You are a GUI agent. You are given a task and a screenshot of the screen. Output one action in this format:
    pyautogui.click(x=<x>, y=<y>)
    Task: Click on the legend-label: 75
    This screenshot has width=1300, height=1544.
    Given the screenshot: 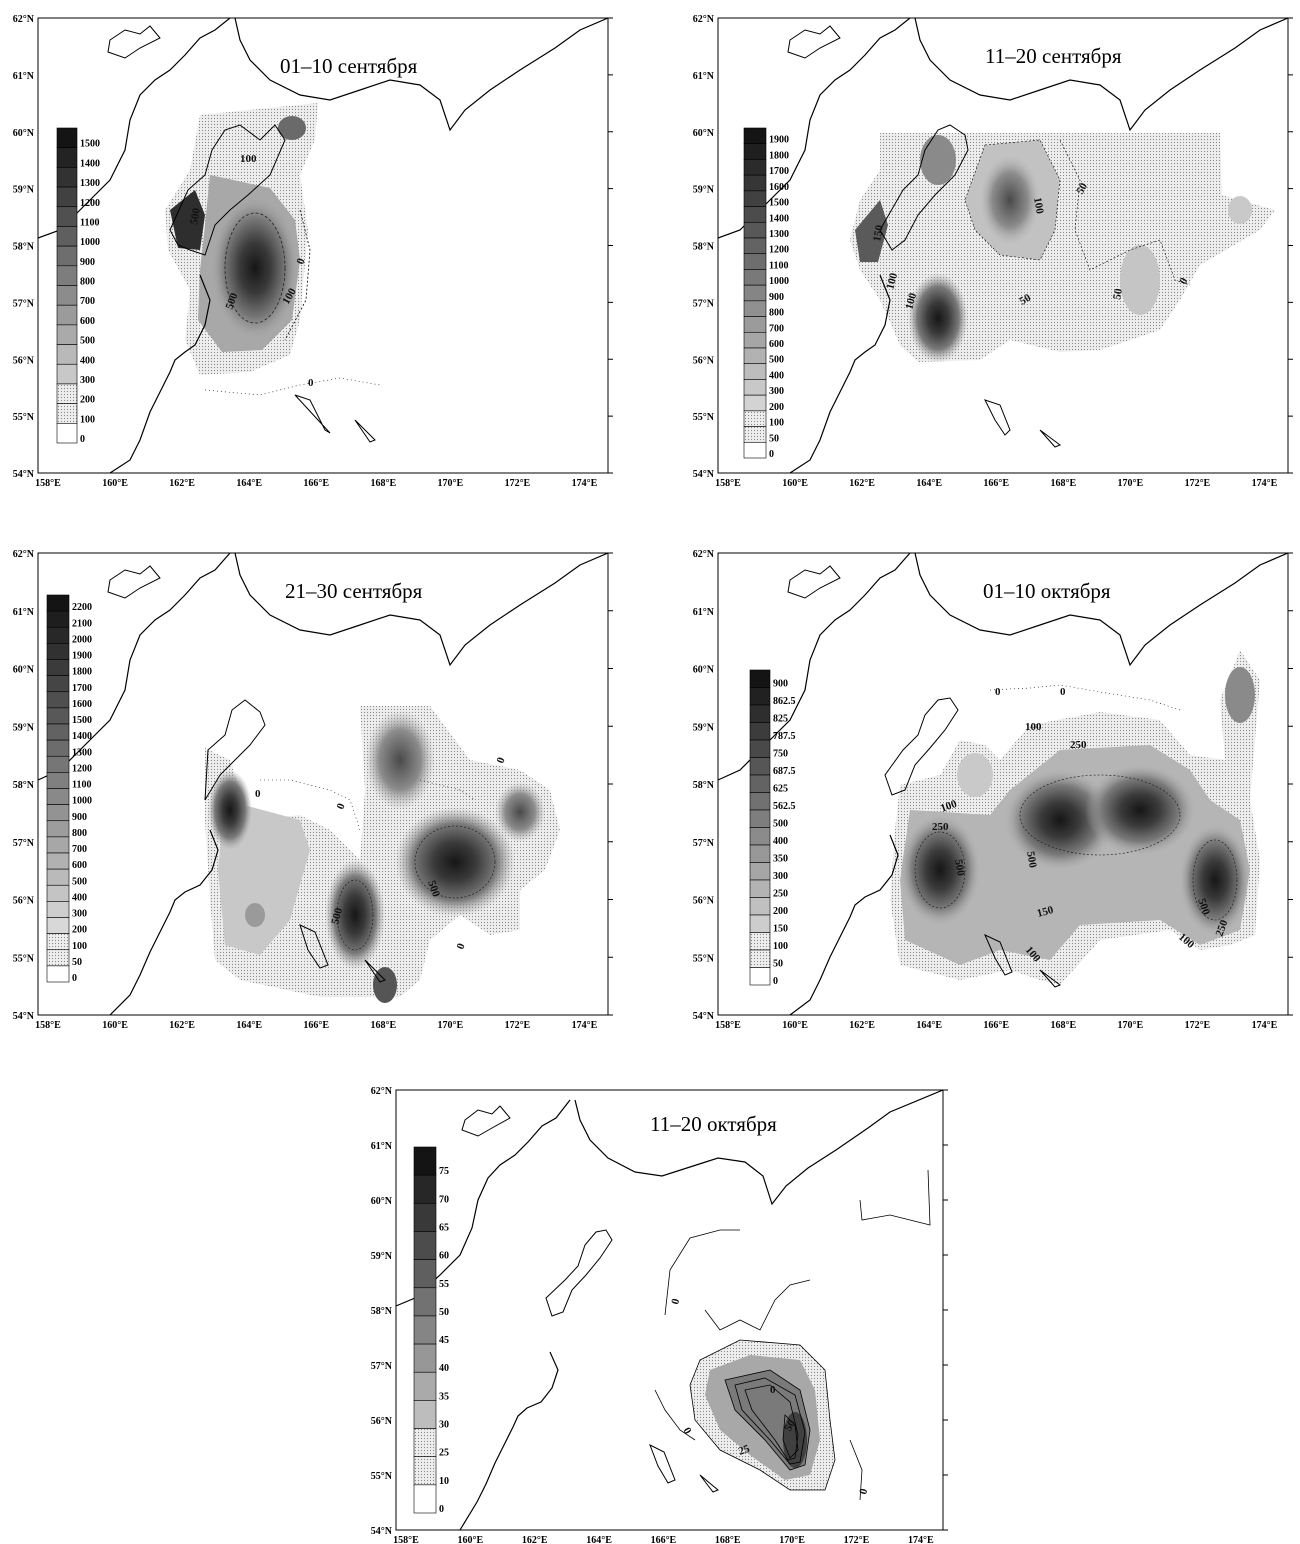 What is the action you would take?
    pyautogui.click(x=444, y=1171)
    